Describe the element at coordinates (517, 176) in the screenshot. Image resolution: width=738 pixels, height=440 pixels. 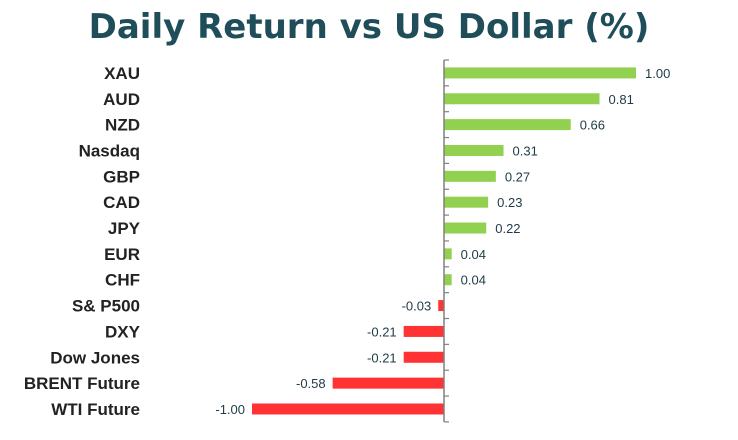
I see `data-label: 0.27` at that location.